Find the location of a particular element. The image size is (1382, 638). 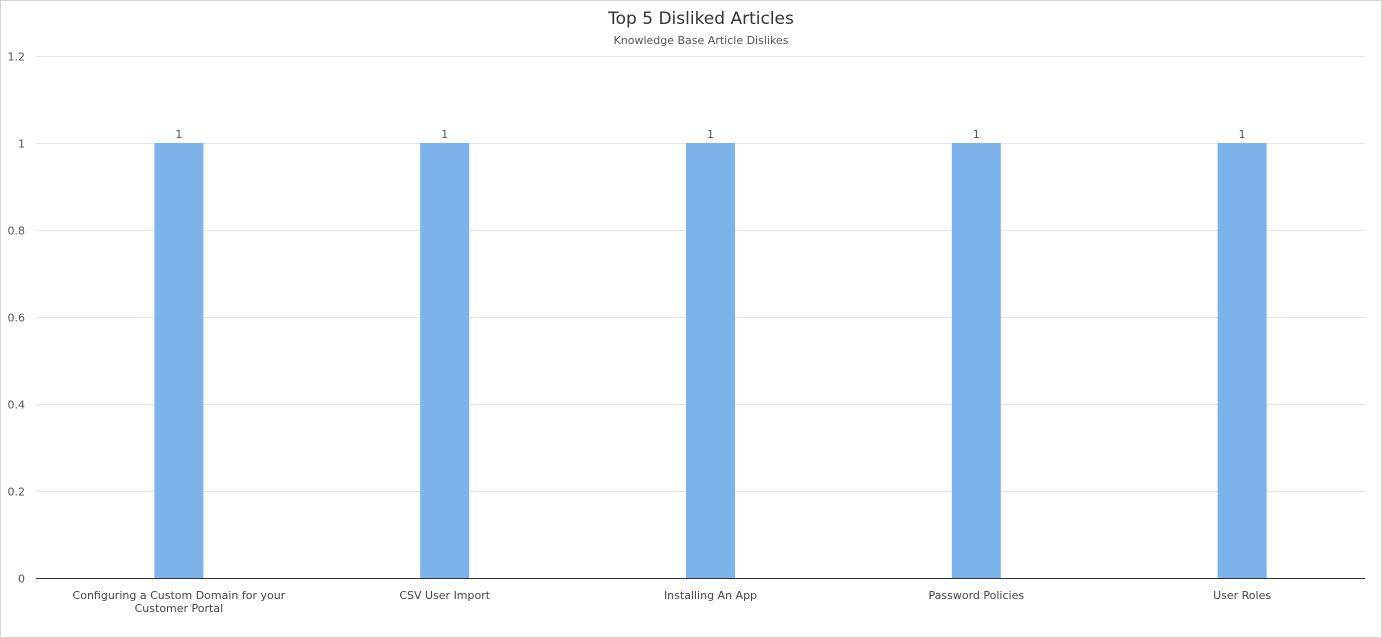

y-tick-label: 1 is located at coordinates (21, 144).